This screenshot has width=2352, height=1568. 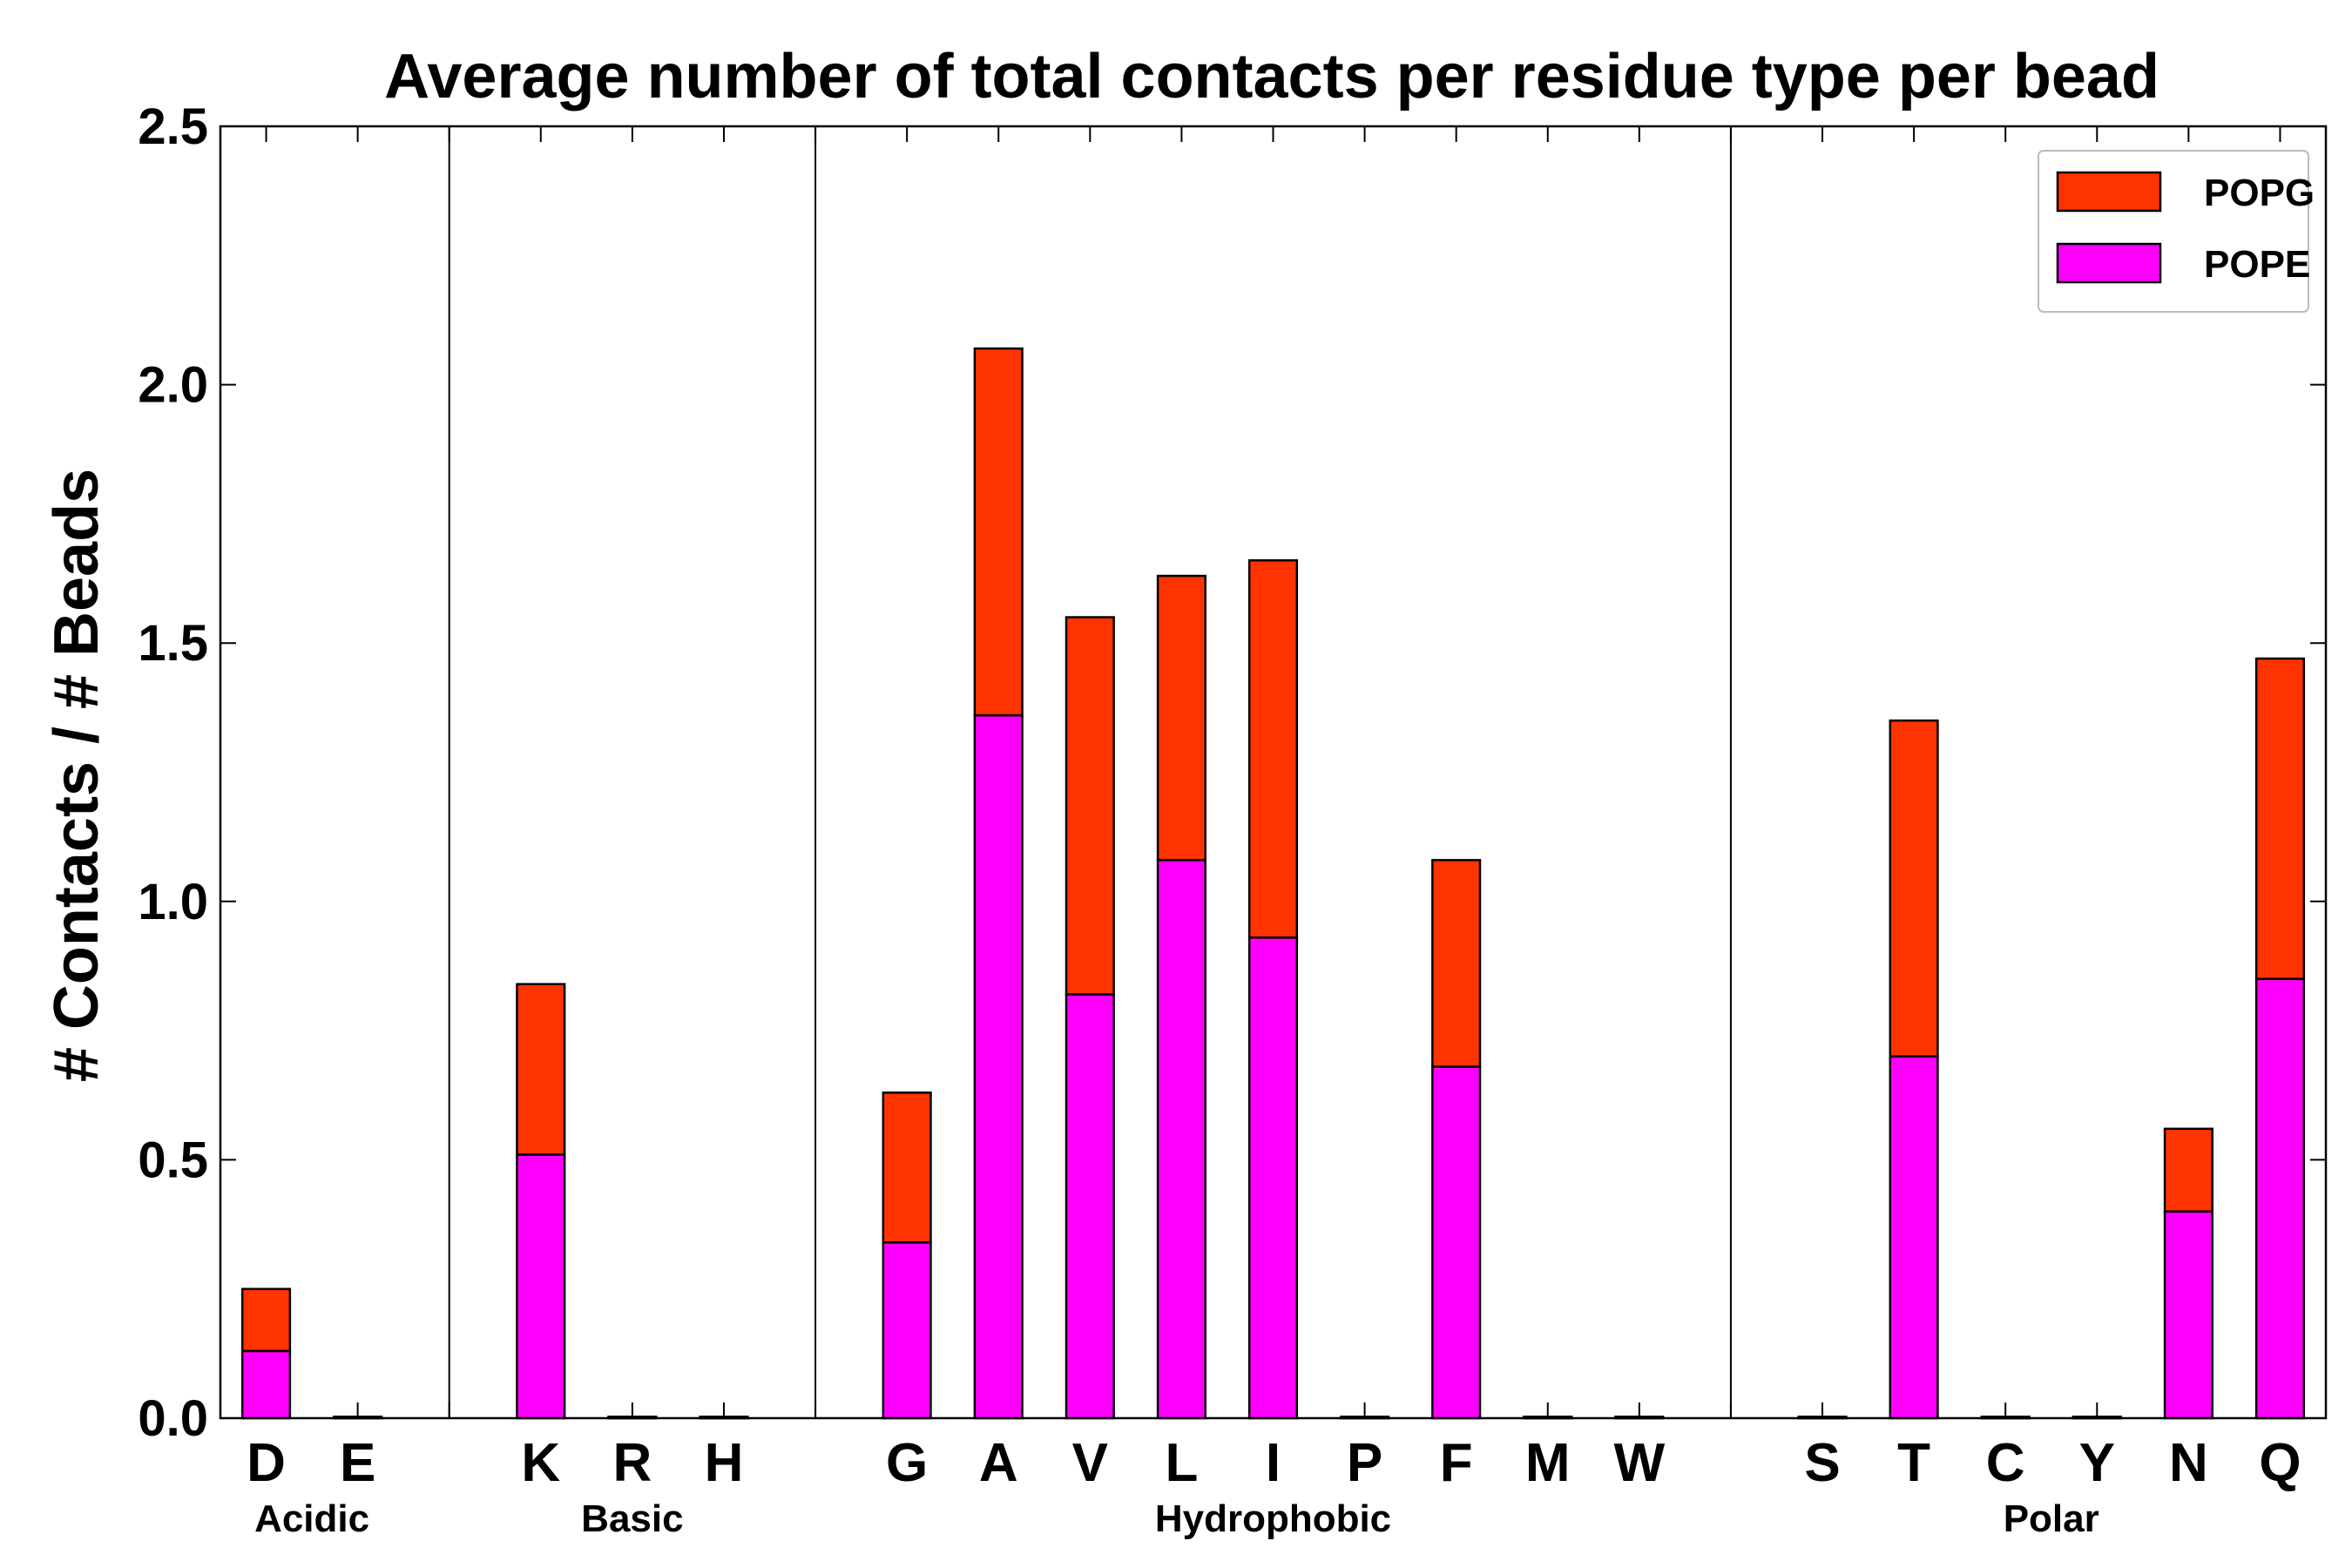 What do you see at coordinates (358, 1418) in the screenshot?
I see `bar-popg-E` at bounding box center [358, 1418].